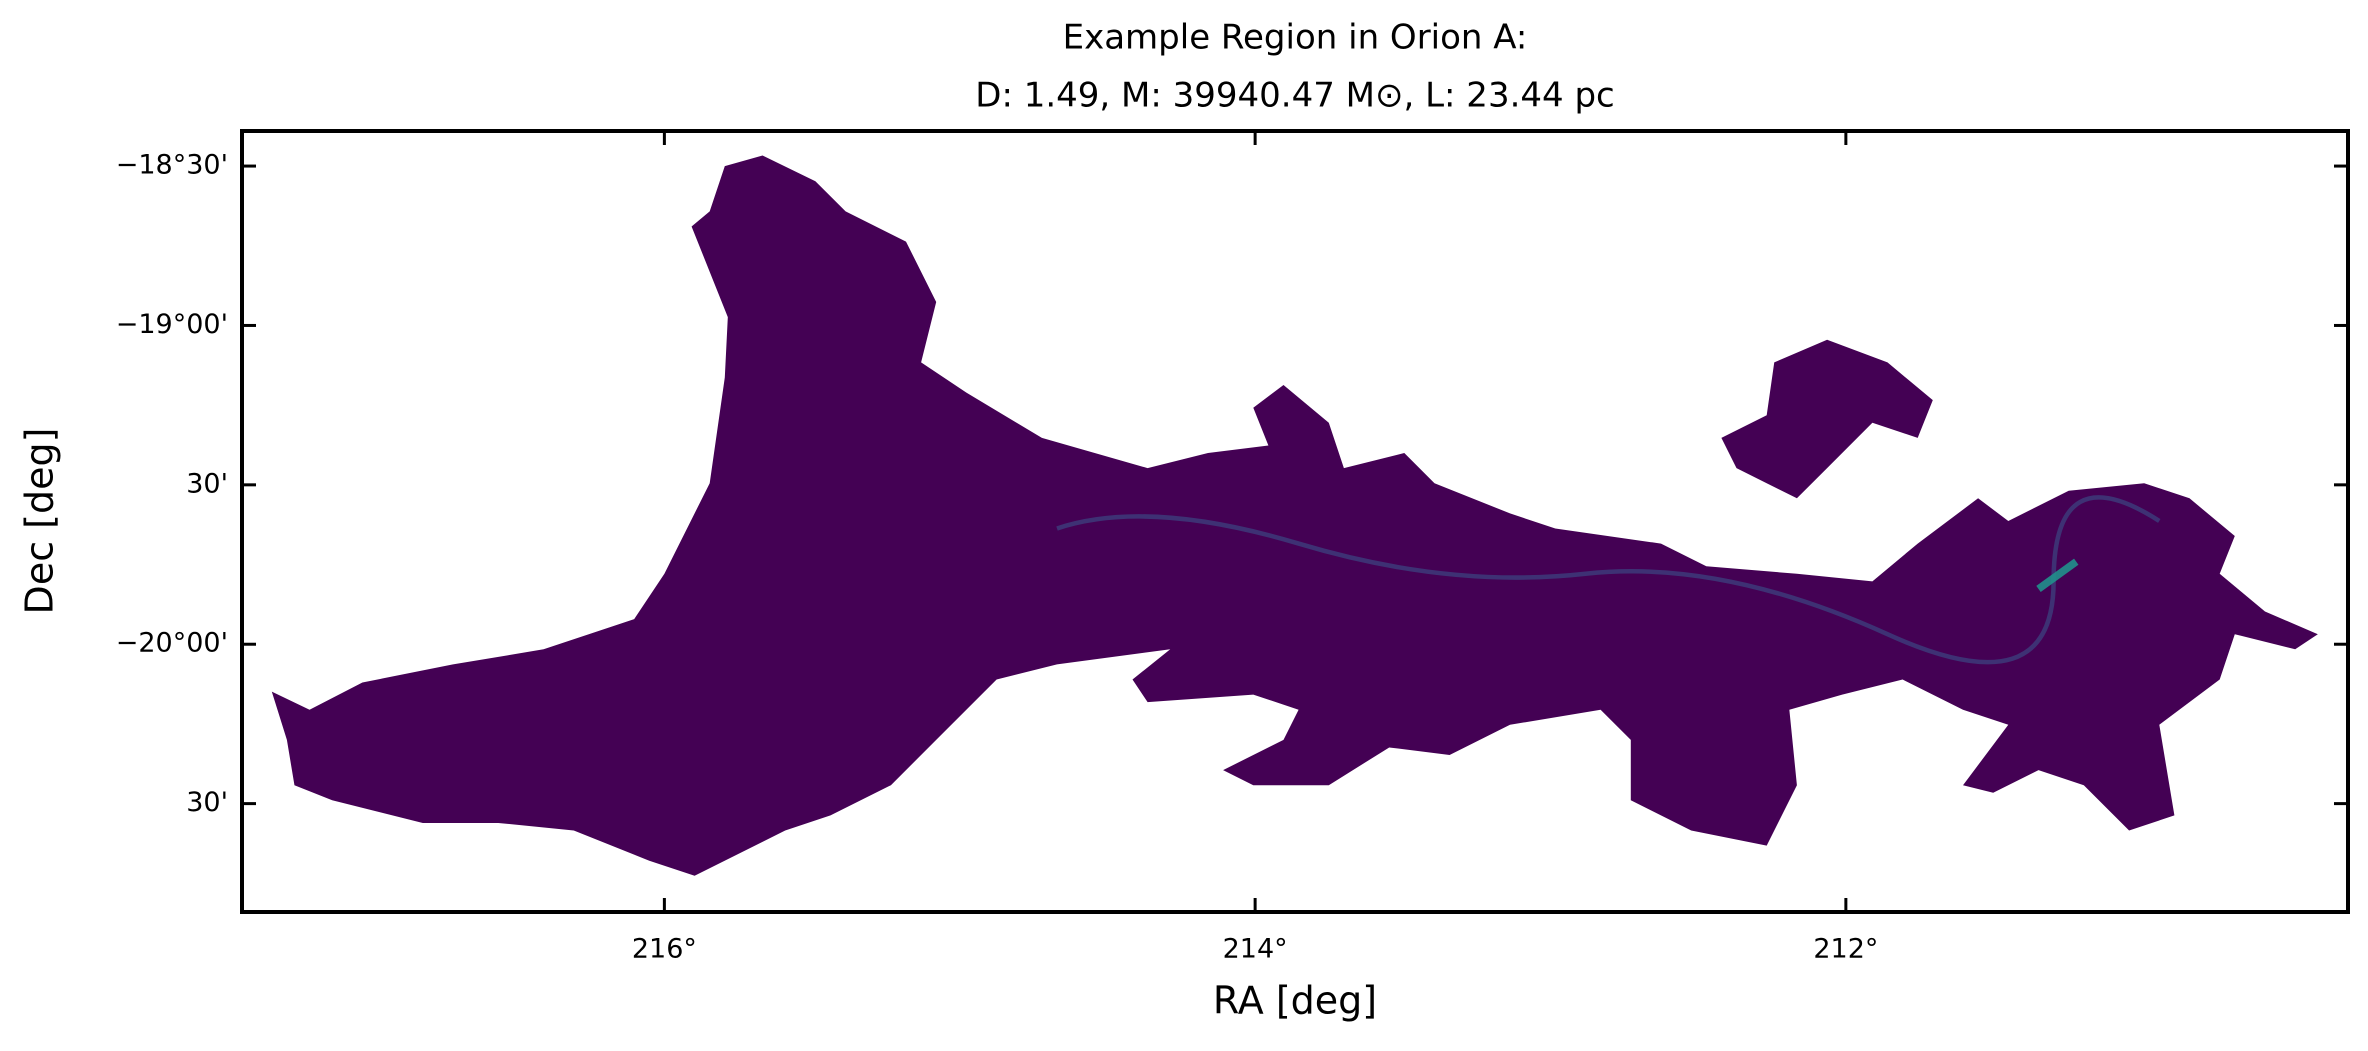 Image resolution: width=2368 pixels, height=1051 pixels. What do you see at coordinates (1845, 949) in the screenshot?
I see `x-tick-label: 212°` at bounding box center [1845, 949].